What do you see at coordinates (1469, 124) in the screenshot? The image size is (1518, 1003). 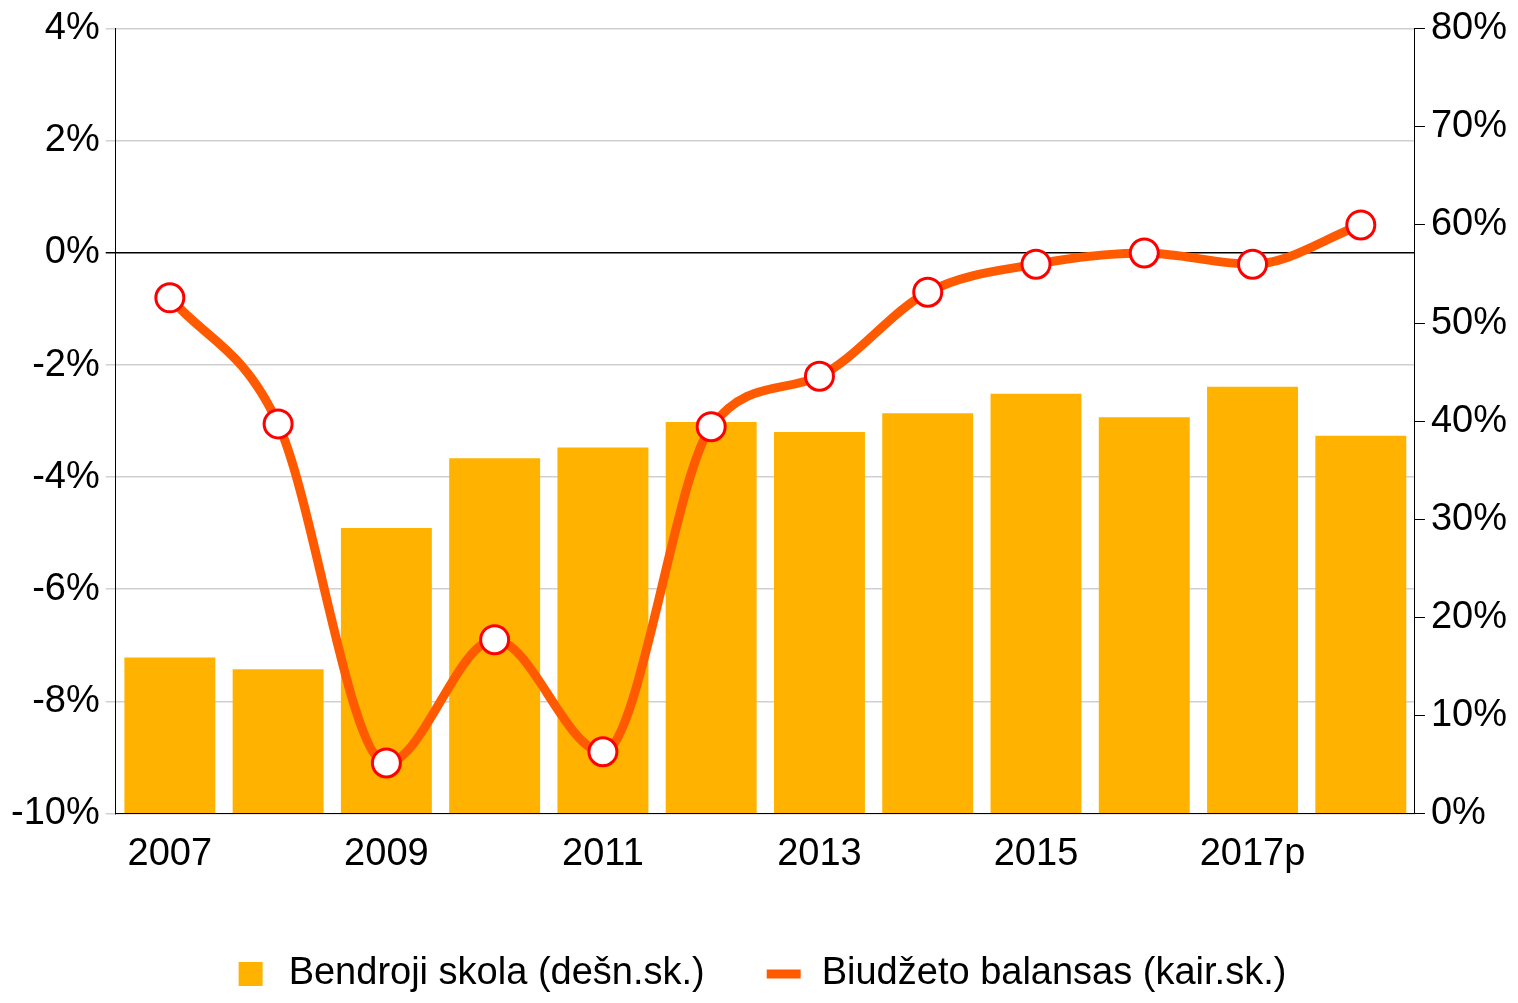 I see `y2-tick-label: 70%` at bounding box center [1469, 124].